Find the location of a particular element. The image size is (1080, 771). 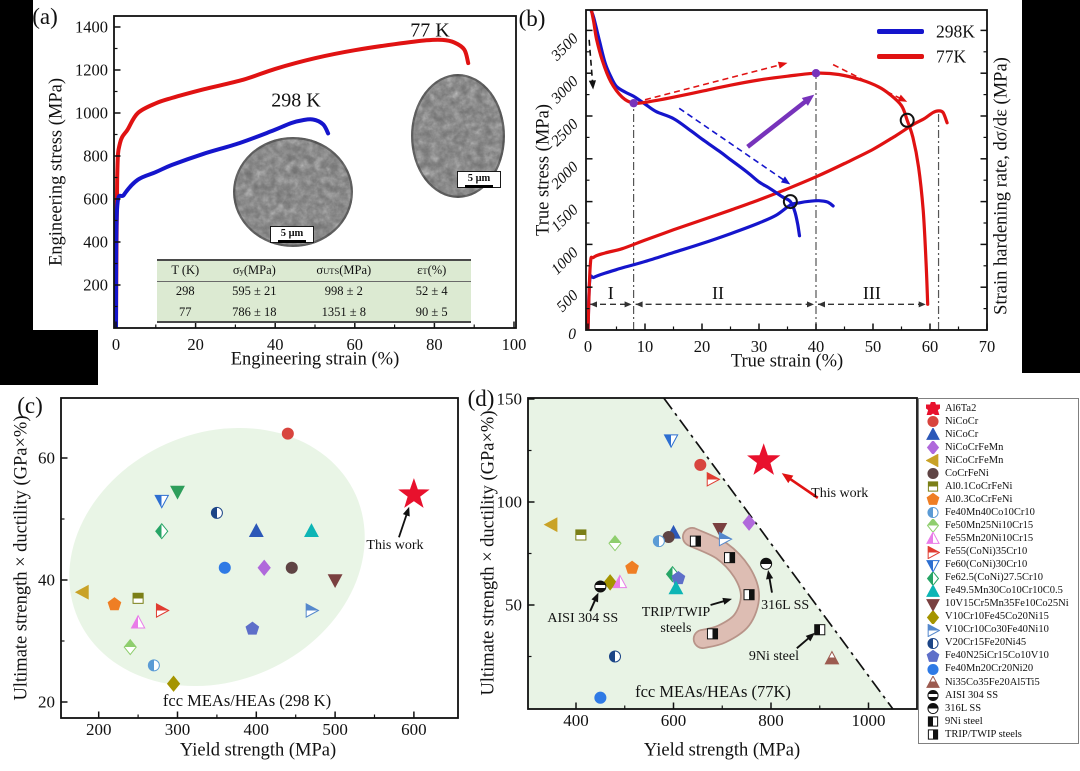

x-tick-label: 40 is located at coordinates (816, 346).